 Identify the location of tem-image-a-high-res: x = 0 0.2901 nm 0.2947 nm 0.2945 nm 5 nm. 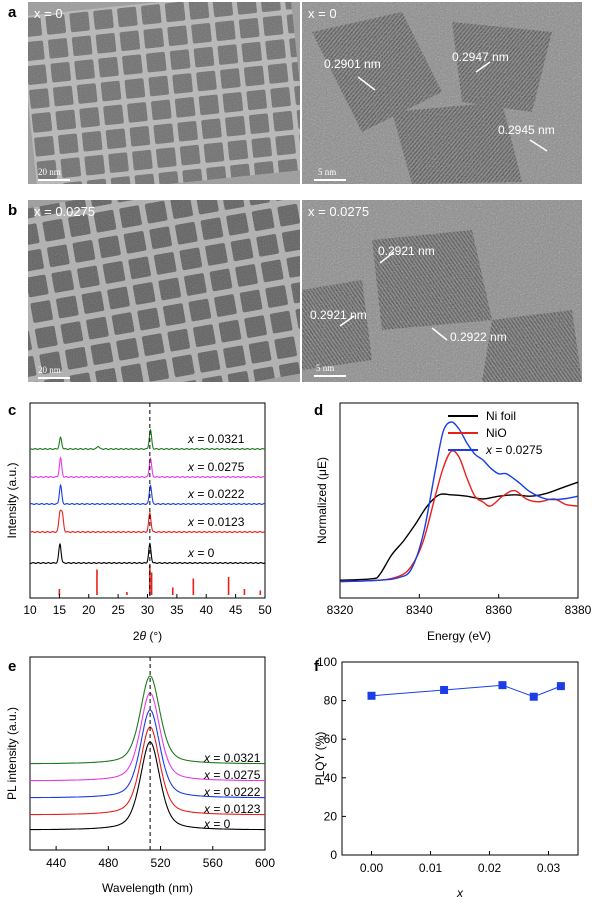
(442, 93).